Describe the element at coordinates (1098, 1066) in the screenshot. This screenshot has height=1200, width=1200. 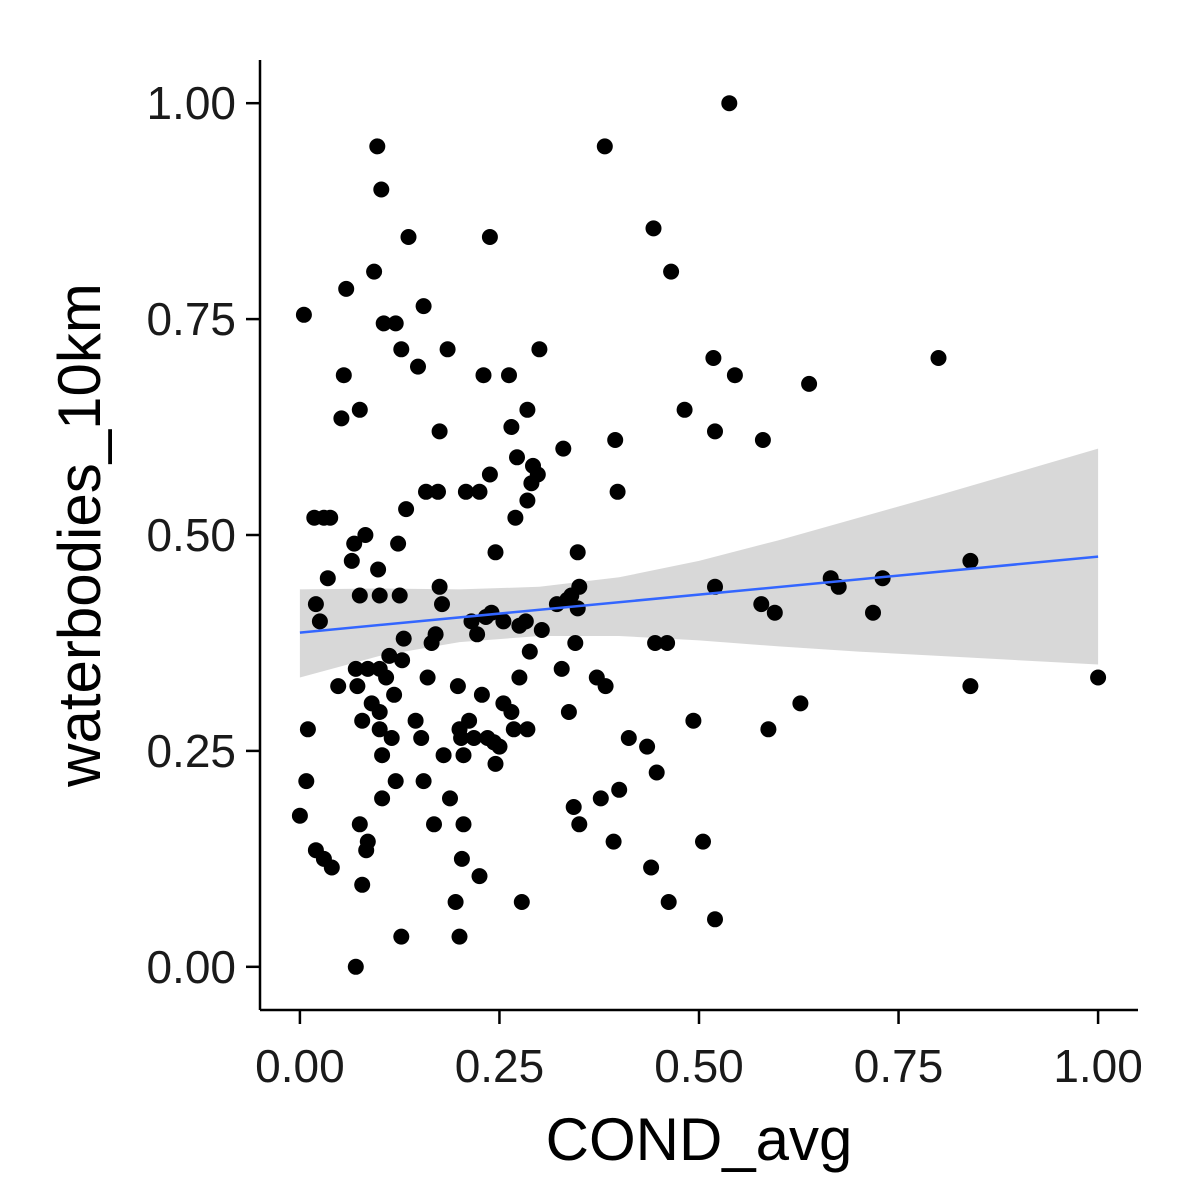
I see `x-tick-label: 1.00` at that location.